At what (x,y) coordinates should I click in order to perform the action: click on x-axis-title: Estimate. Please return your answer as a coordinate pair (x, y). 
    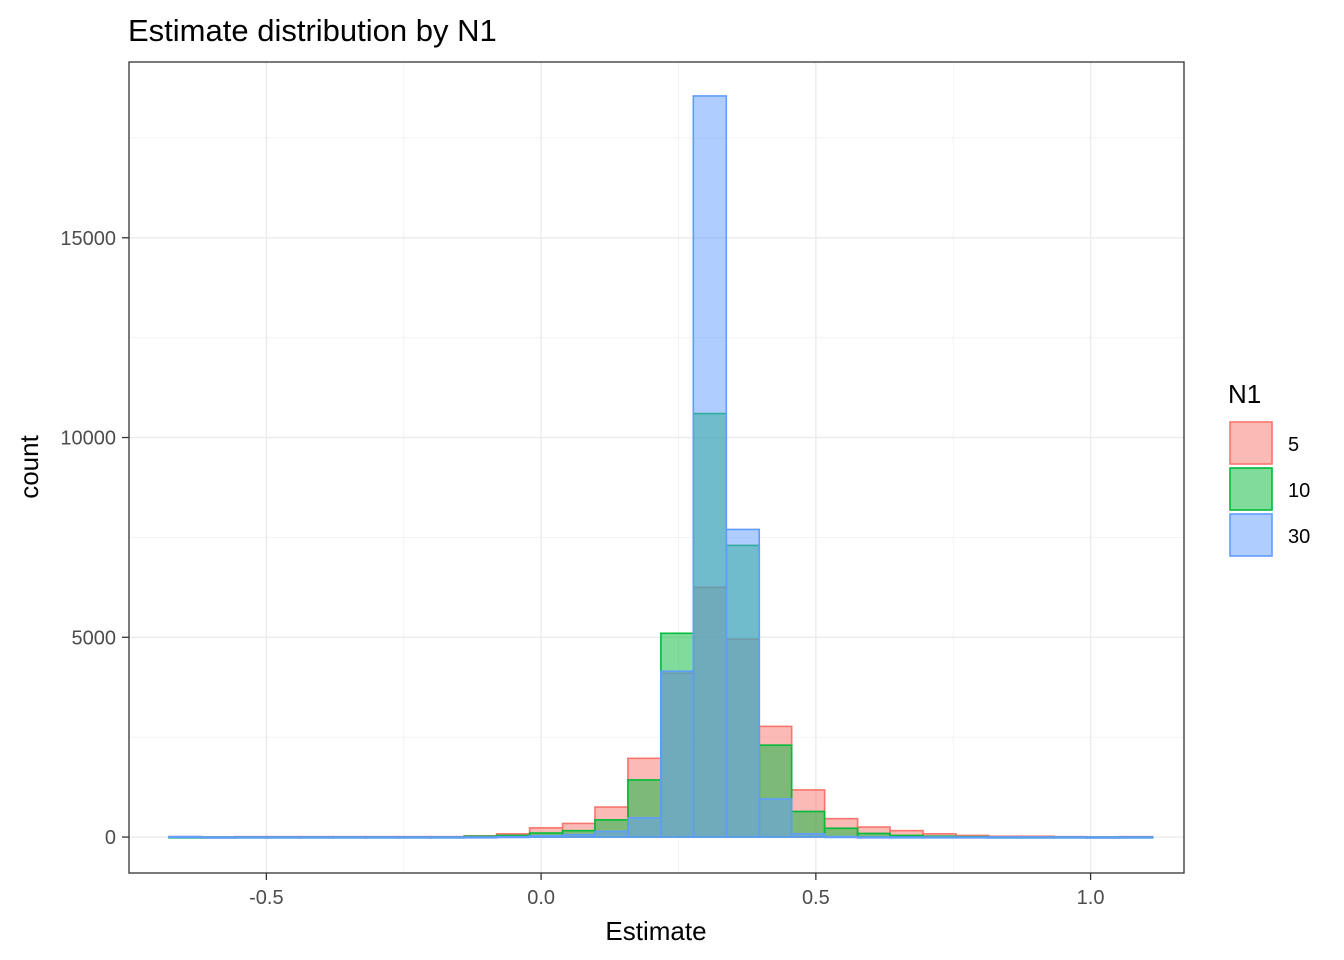
    Looking at the image, I should click on (655, 931).